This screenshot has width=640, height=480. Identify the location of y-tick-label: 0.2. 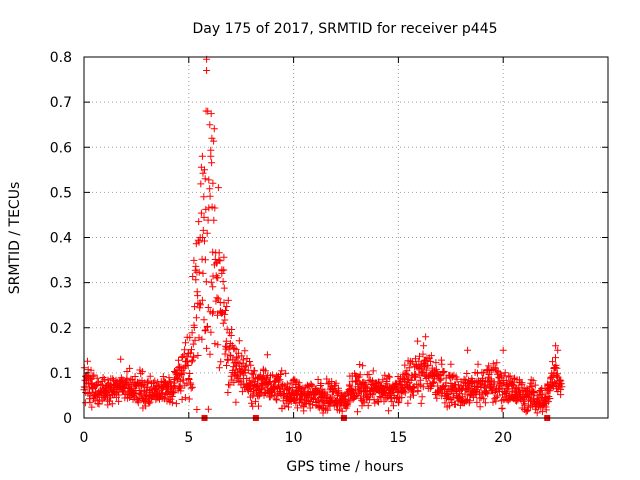
(61, 329).